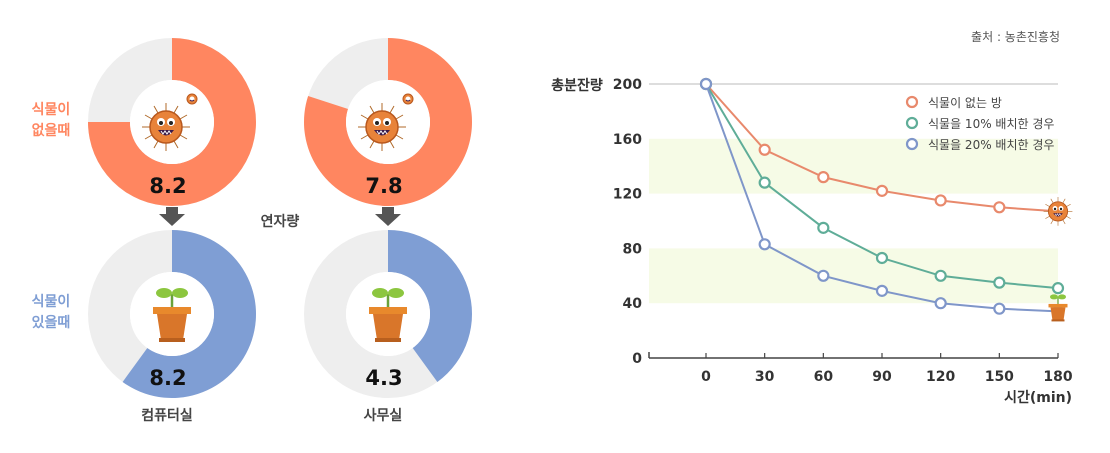  I want to click on legend-label: 식물을 20% 배치한 경우, so click(991, 145).